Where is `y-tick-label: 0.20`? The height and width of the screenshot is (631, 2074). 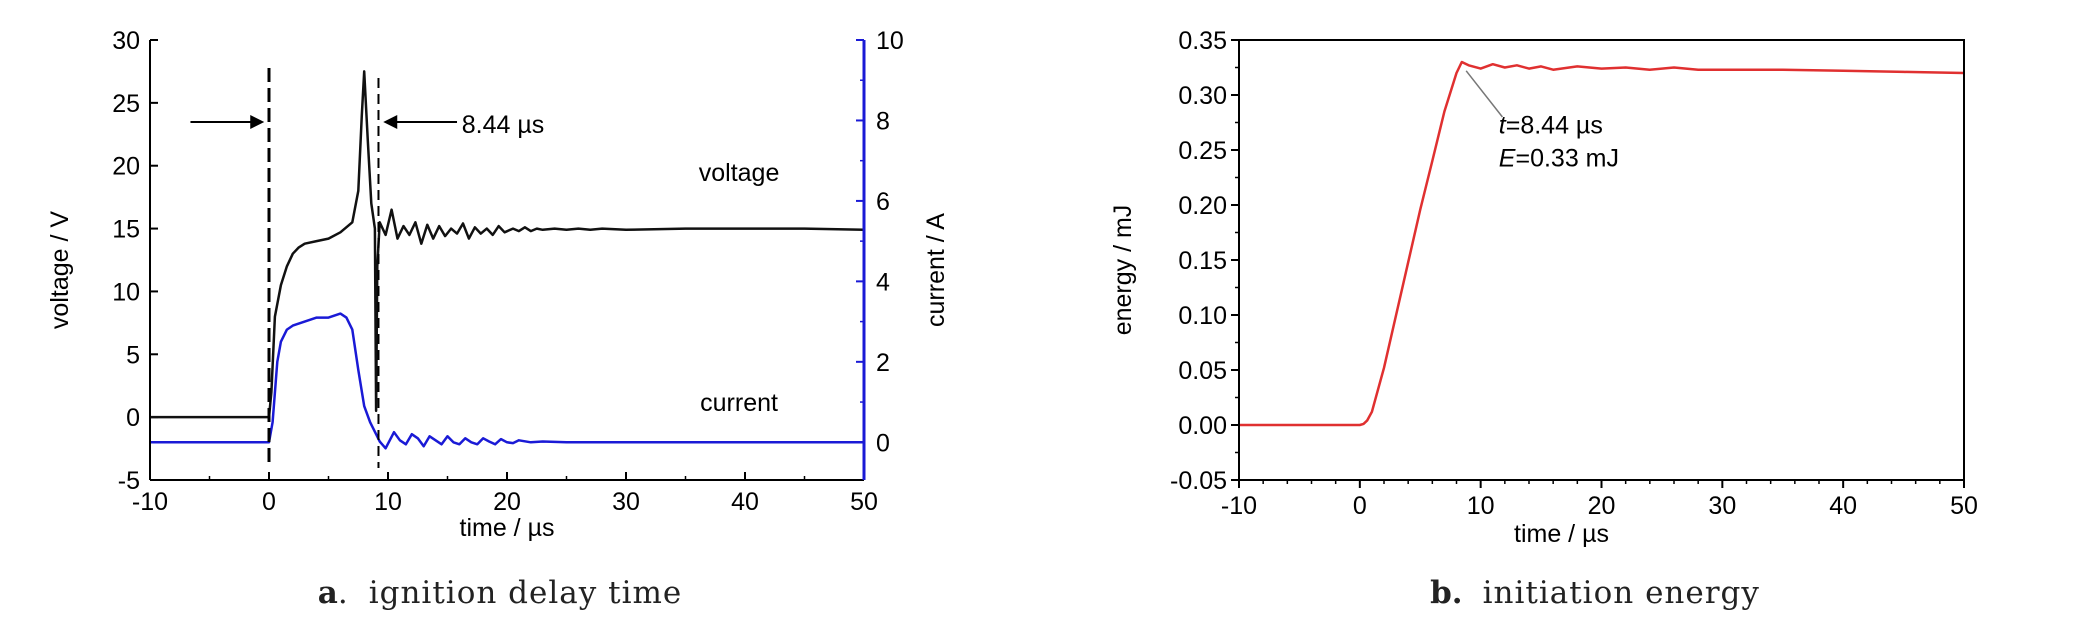 y-tick-label: 0.20 is located at coordinates (1202, 206).